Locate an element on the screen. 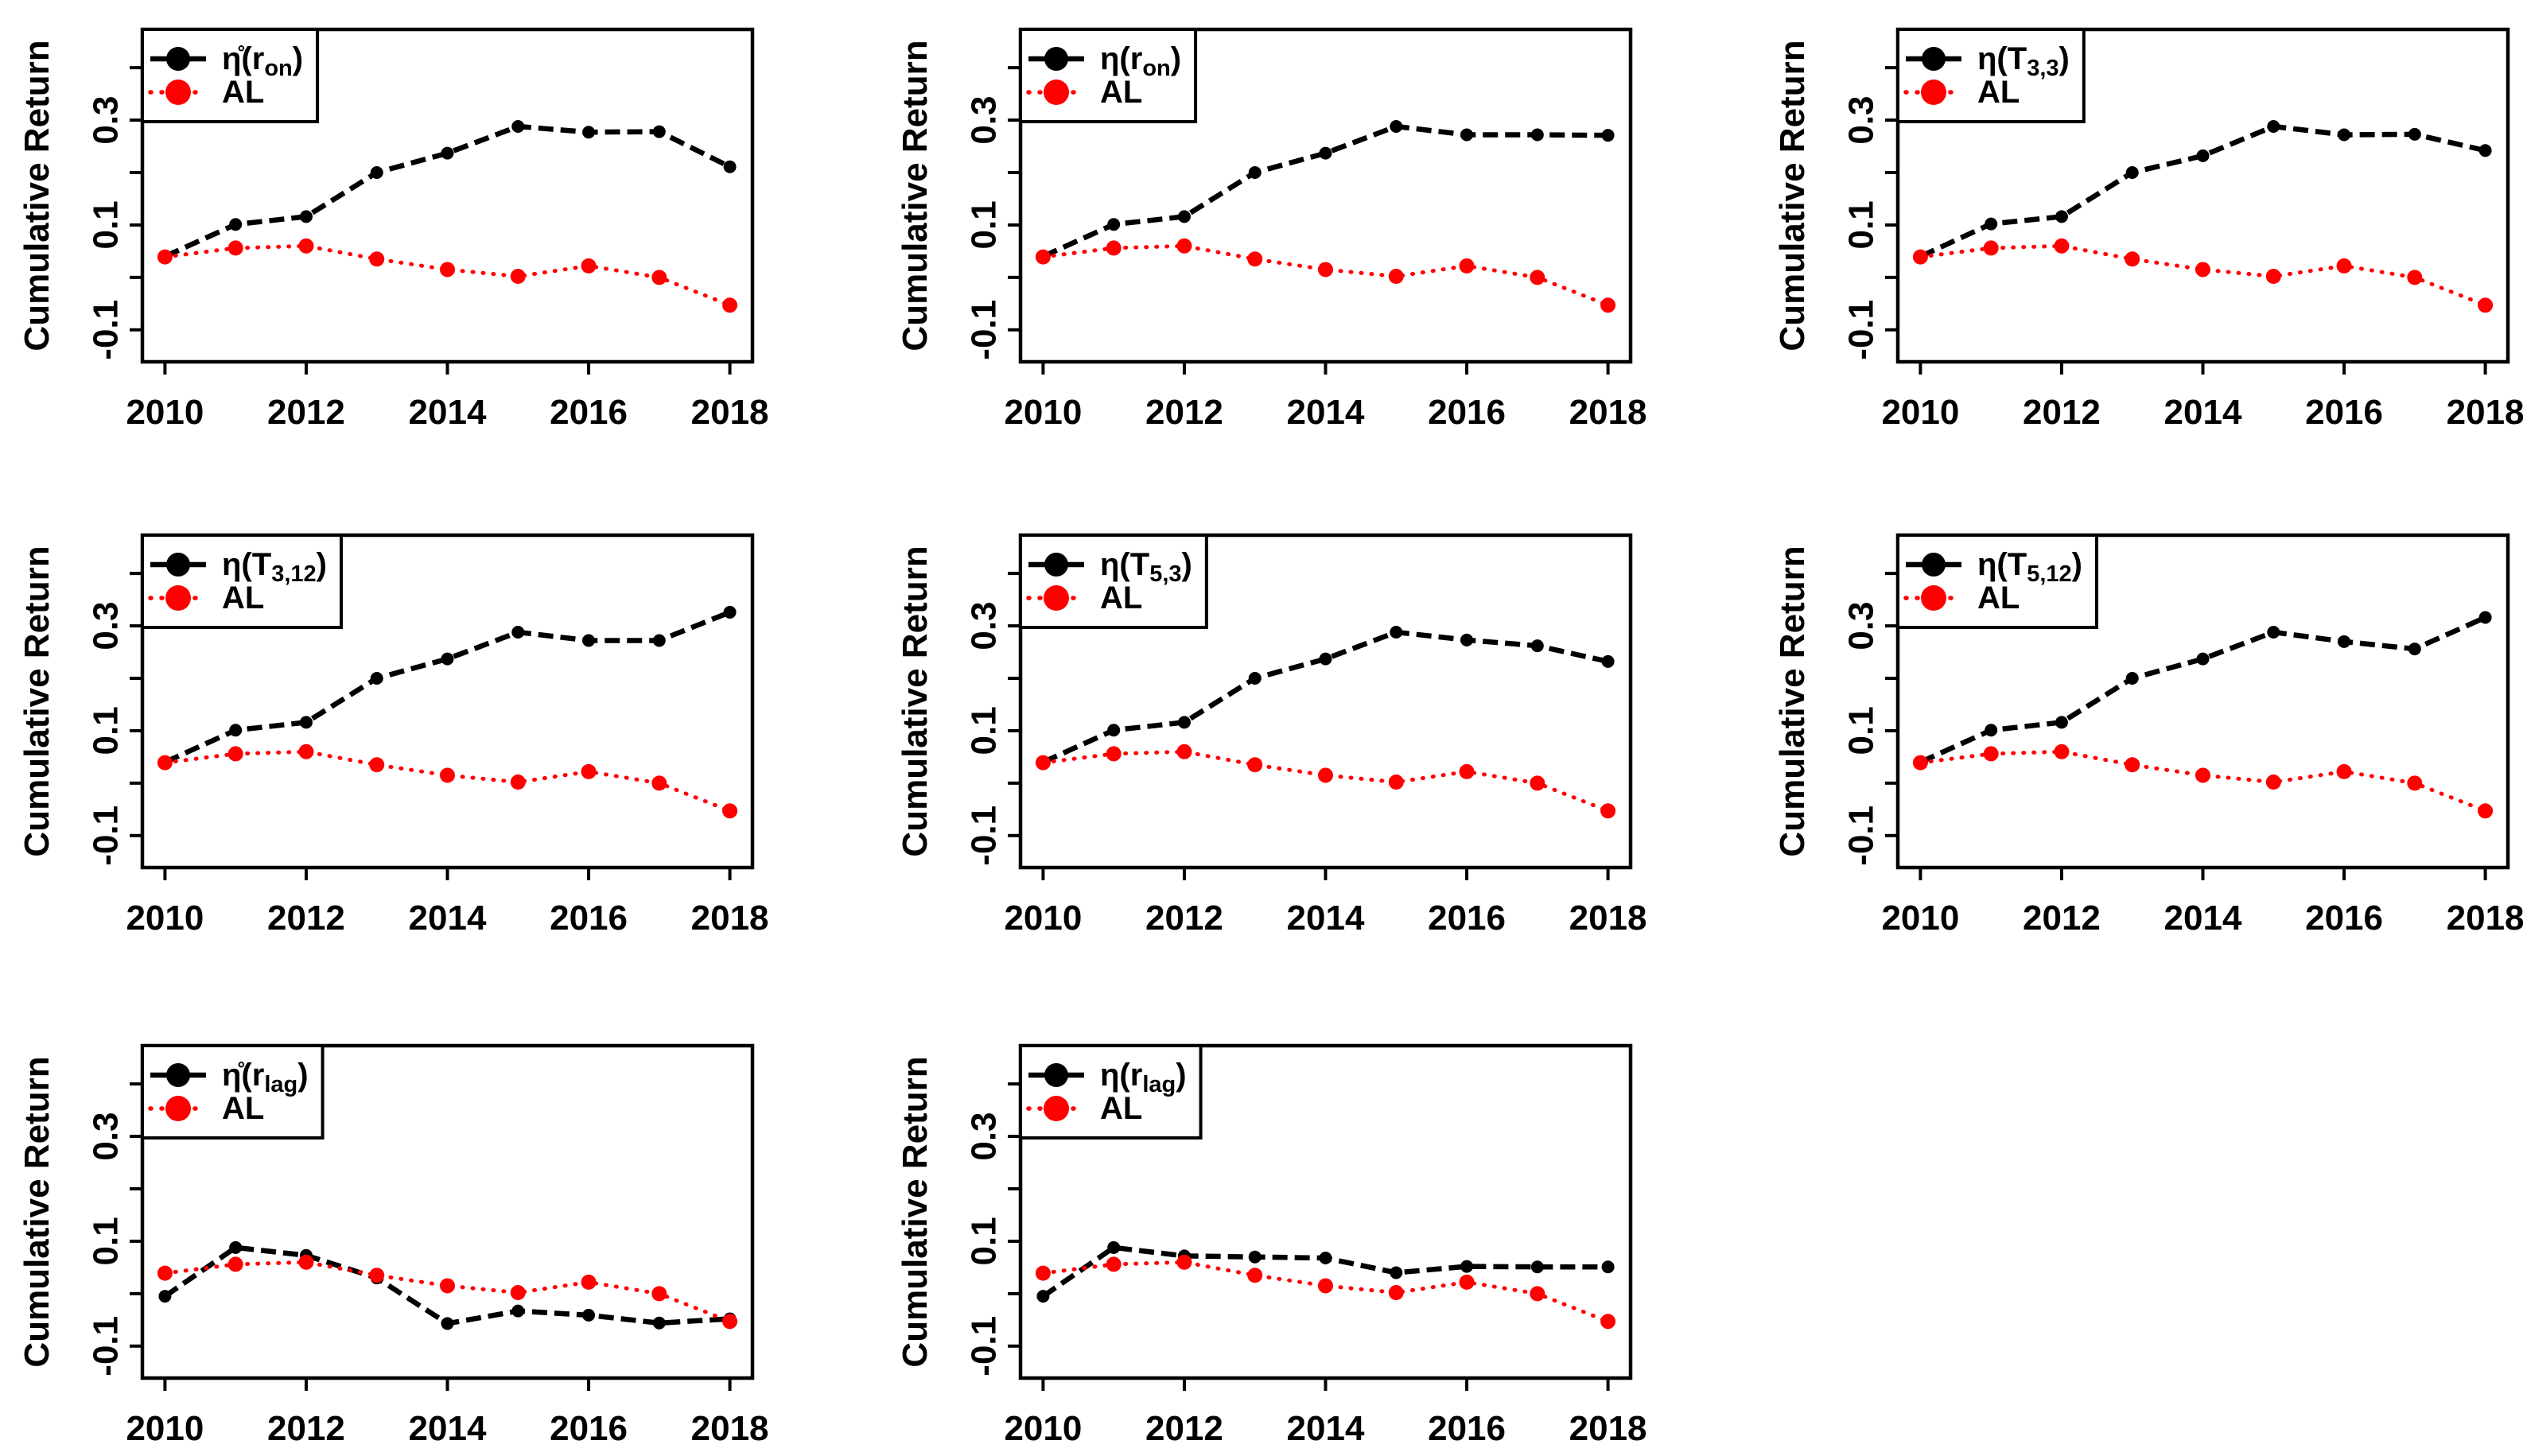 This screenshot has width=2527, height=1456. empty-cell is located at coordinates (2106, 1213).